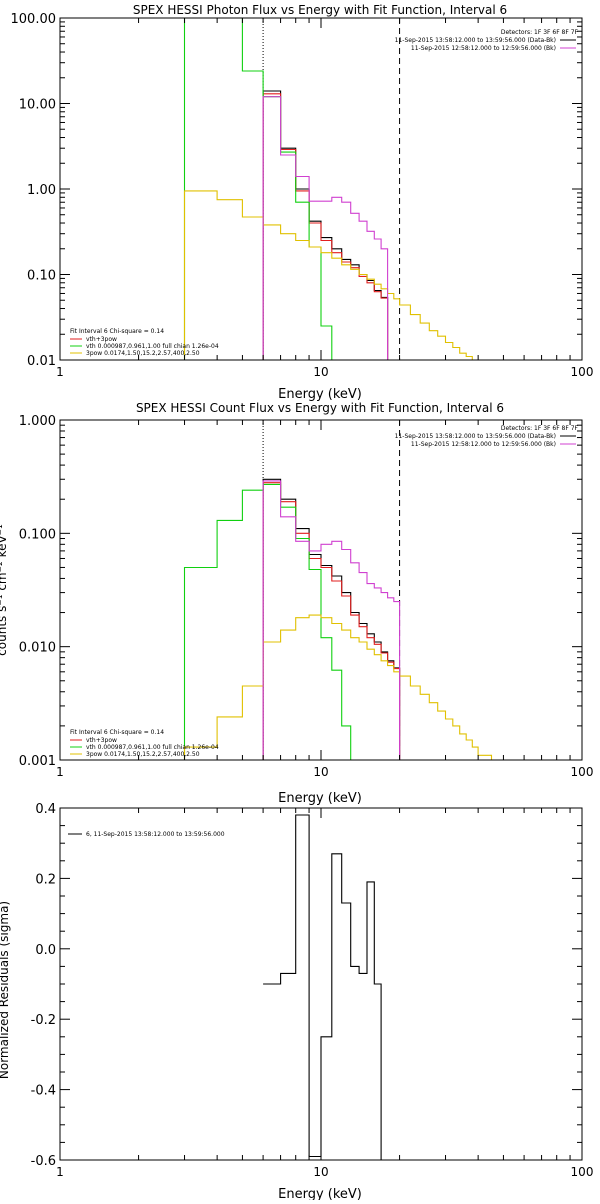  Describe the element at coordinates (43, 1091) in the screenshot. I see `y-tick-label: -0.4` at that location.